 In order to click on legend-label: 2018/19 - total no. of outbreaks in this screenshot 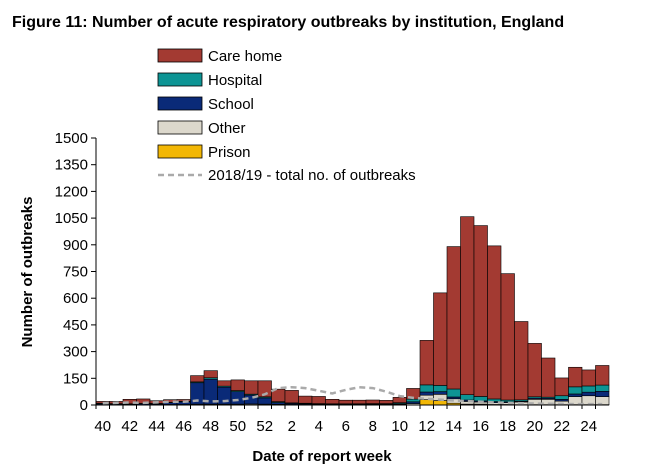, I will do `click(312, 175)`.